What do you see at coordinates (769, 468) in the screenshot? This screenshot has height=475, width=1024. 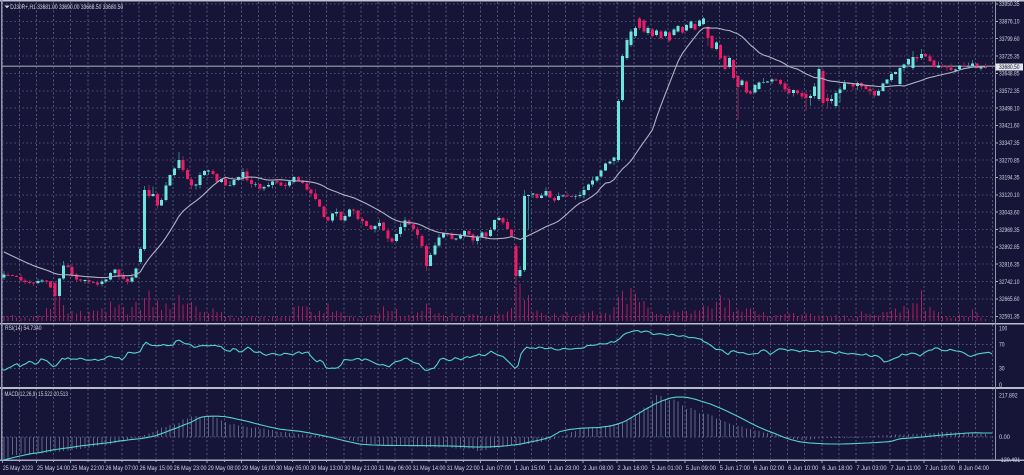 I see `svg-text: 6 Jun 02:00` at bounding box center [769, 468].